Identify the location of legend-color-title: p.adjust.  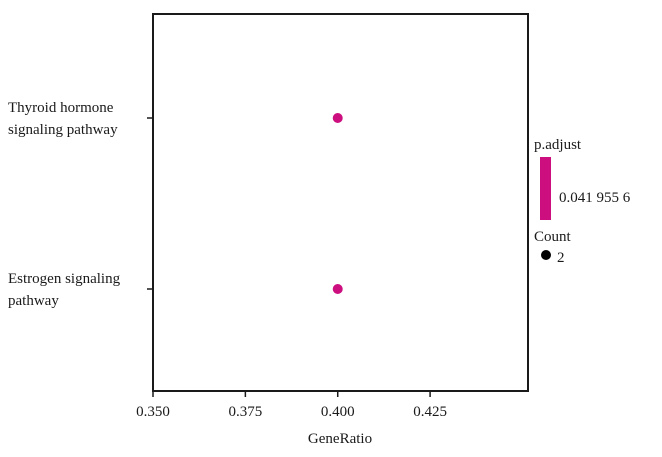
(558, 145).